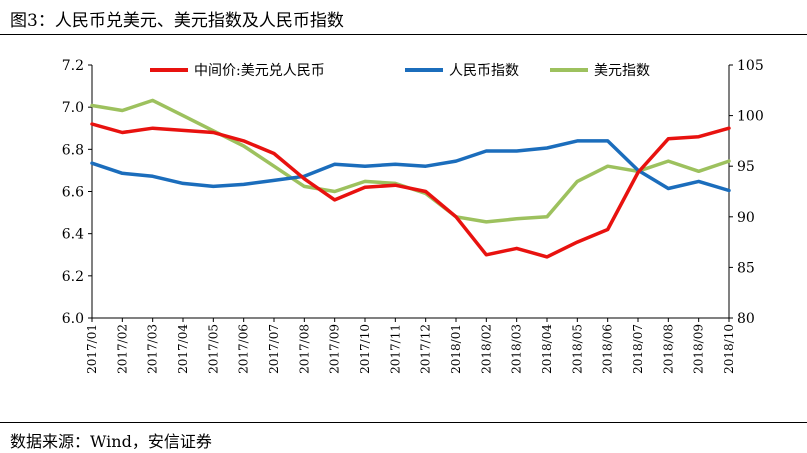 The height and width of the screenshot is (453, 807). Describe the element at coordinates (177, 21) in the screenshot. I see `page-title: 图3：人民币兑美元、美元指数及人民币指数` at that location.